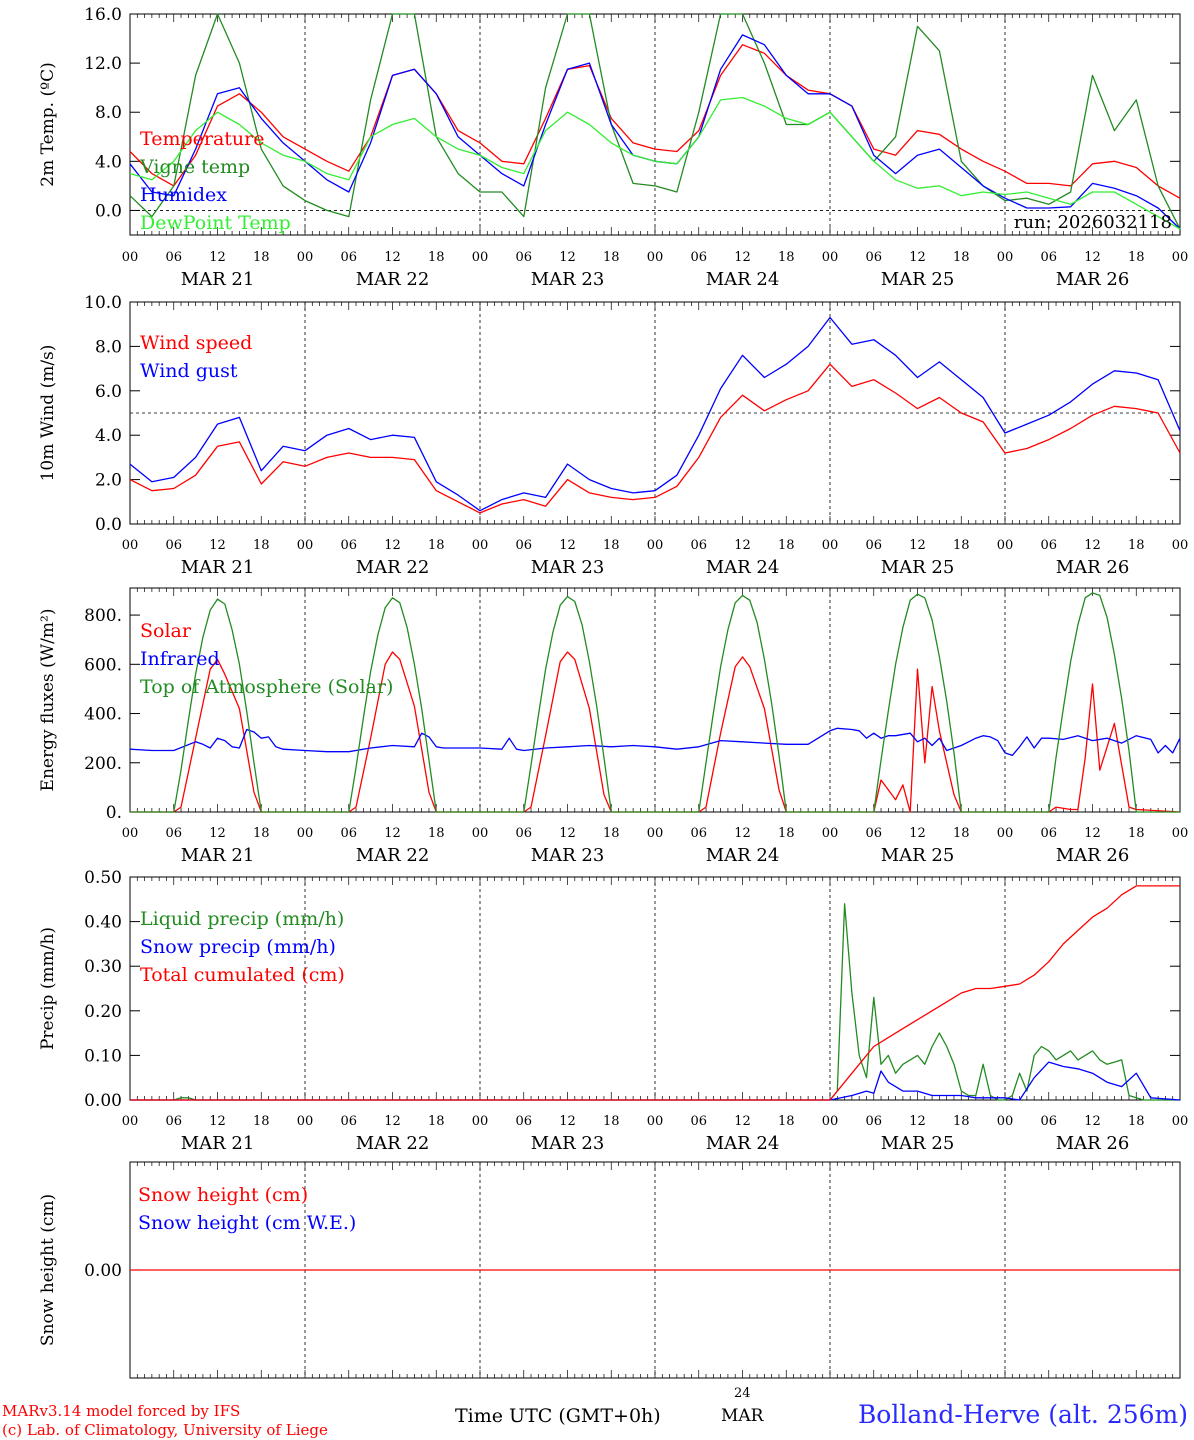  Describe the element at coordinates (742, 1416) in the screenshot. I see `date-marker-month: MAR` at that location.